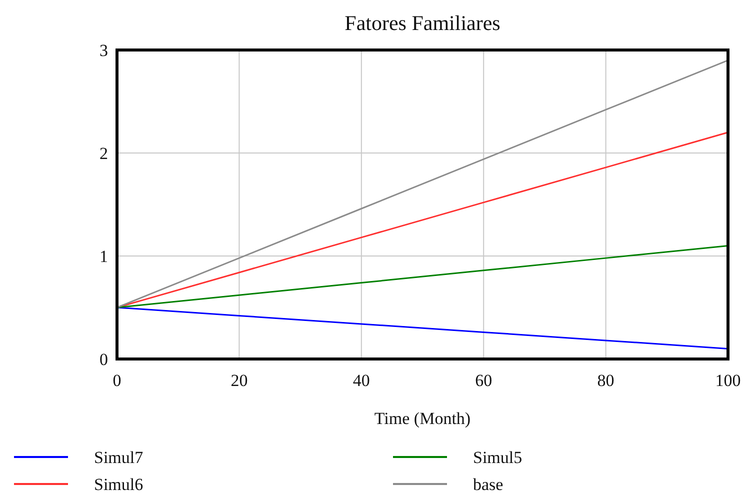 Image resolution: width=743 pixels, height=495 pixels. I want to click on y-tick-label: 3, so click(104, 50).